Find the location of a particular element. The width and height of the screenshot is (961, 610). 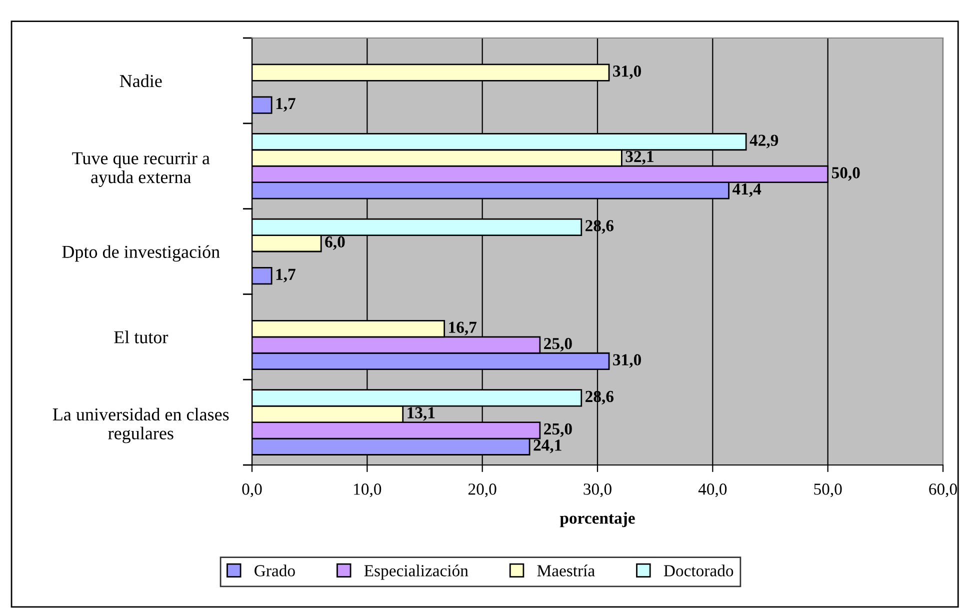

y-tick-label: Dpto de investigación is located at coordinates (141, 253).